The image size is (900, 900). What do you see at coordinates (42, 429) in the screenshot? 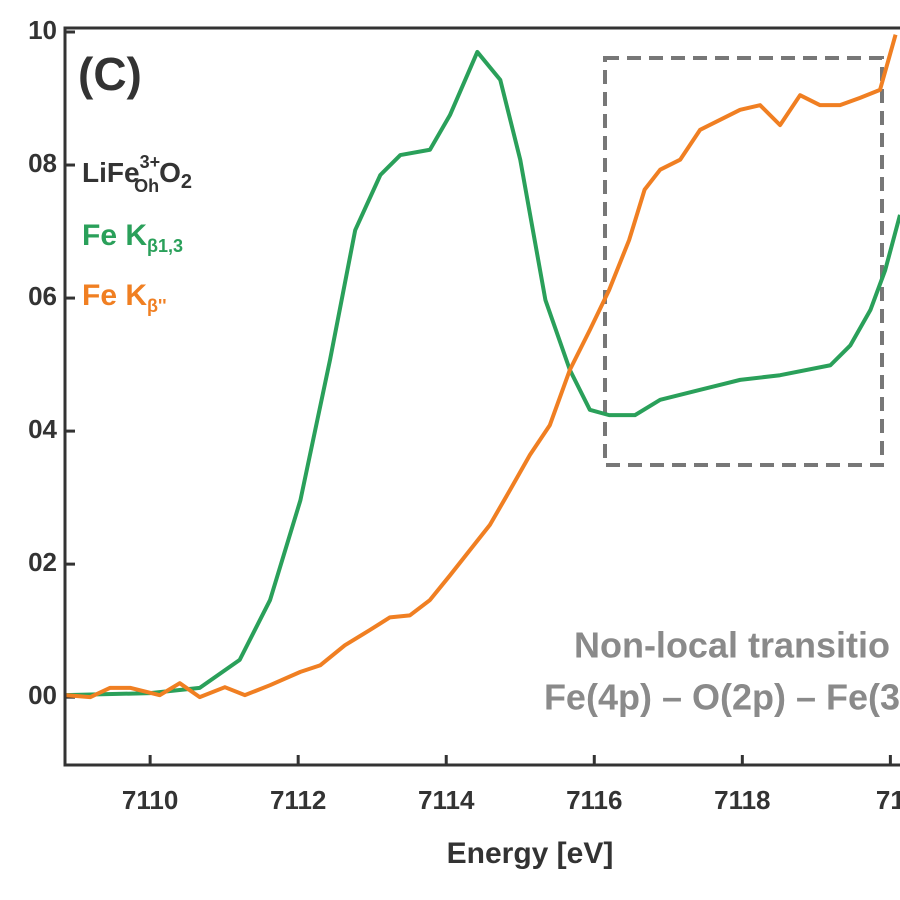
I see `y-tick-label: 04` at bounding box center [42, 429].